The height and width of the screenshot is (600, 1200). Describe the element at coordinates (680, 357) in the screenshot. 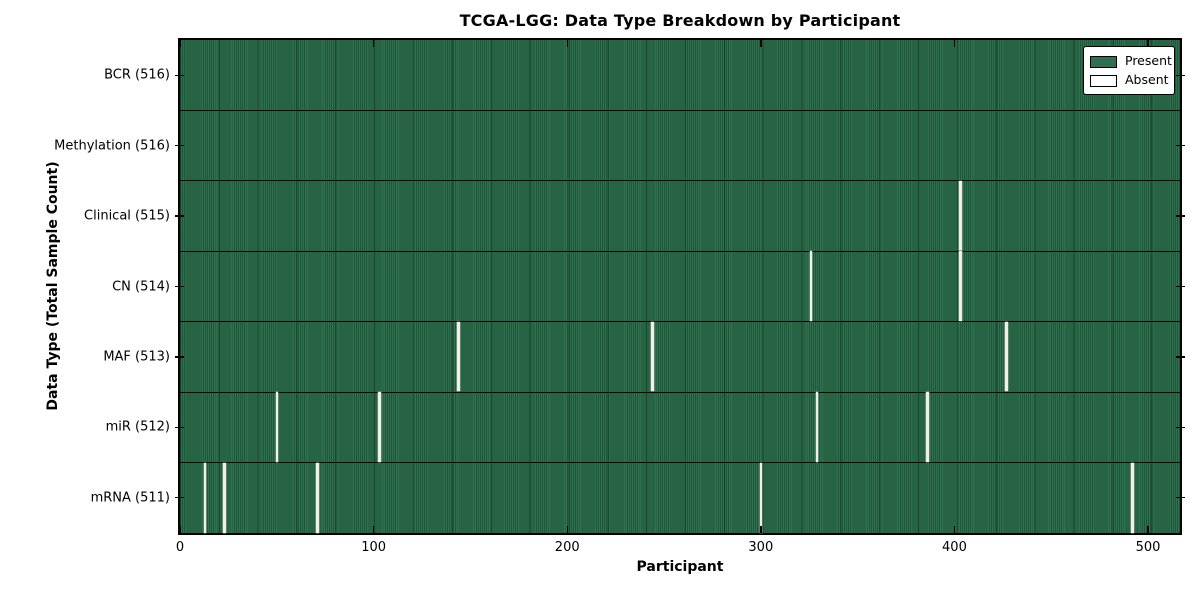

I see `heatmap-row-MAF` at that location.